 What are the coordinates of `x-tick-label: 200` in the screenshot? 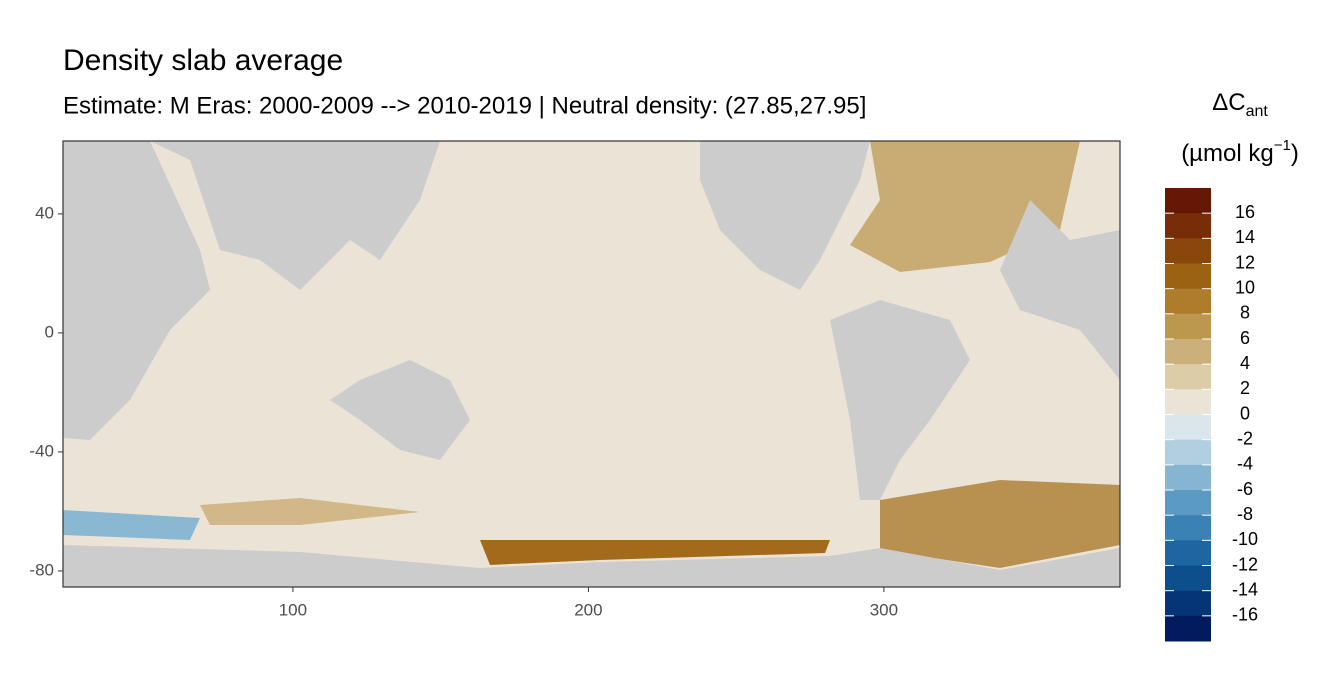 It's located at (588, 609).